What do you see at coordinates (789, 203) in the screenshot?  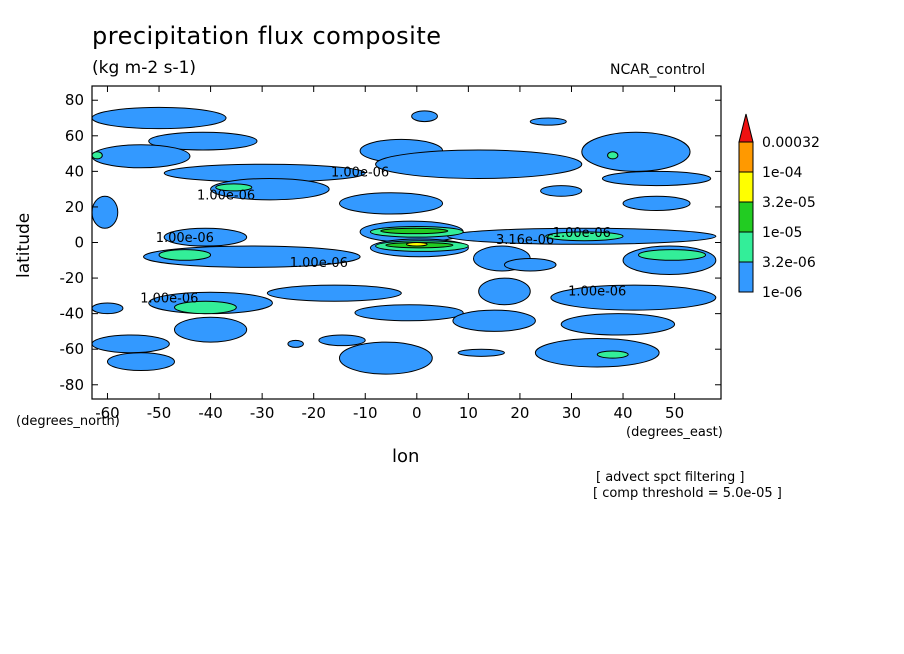 I see `colorbar-label: 3.2e-05` at bounding box center [789, 203].